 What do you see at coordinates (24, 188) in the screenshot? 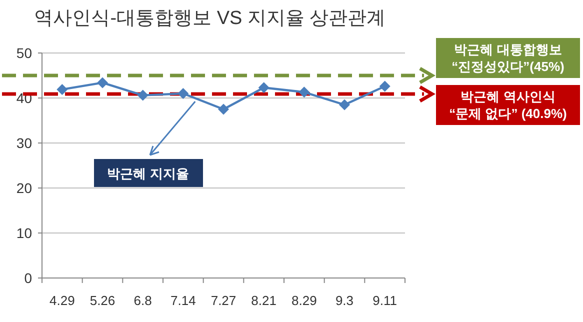
I see `y-tick-label: 20` at bounding box center [24, 188].